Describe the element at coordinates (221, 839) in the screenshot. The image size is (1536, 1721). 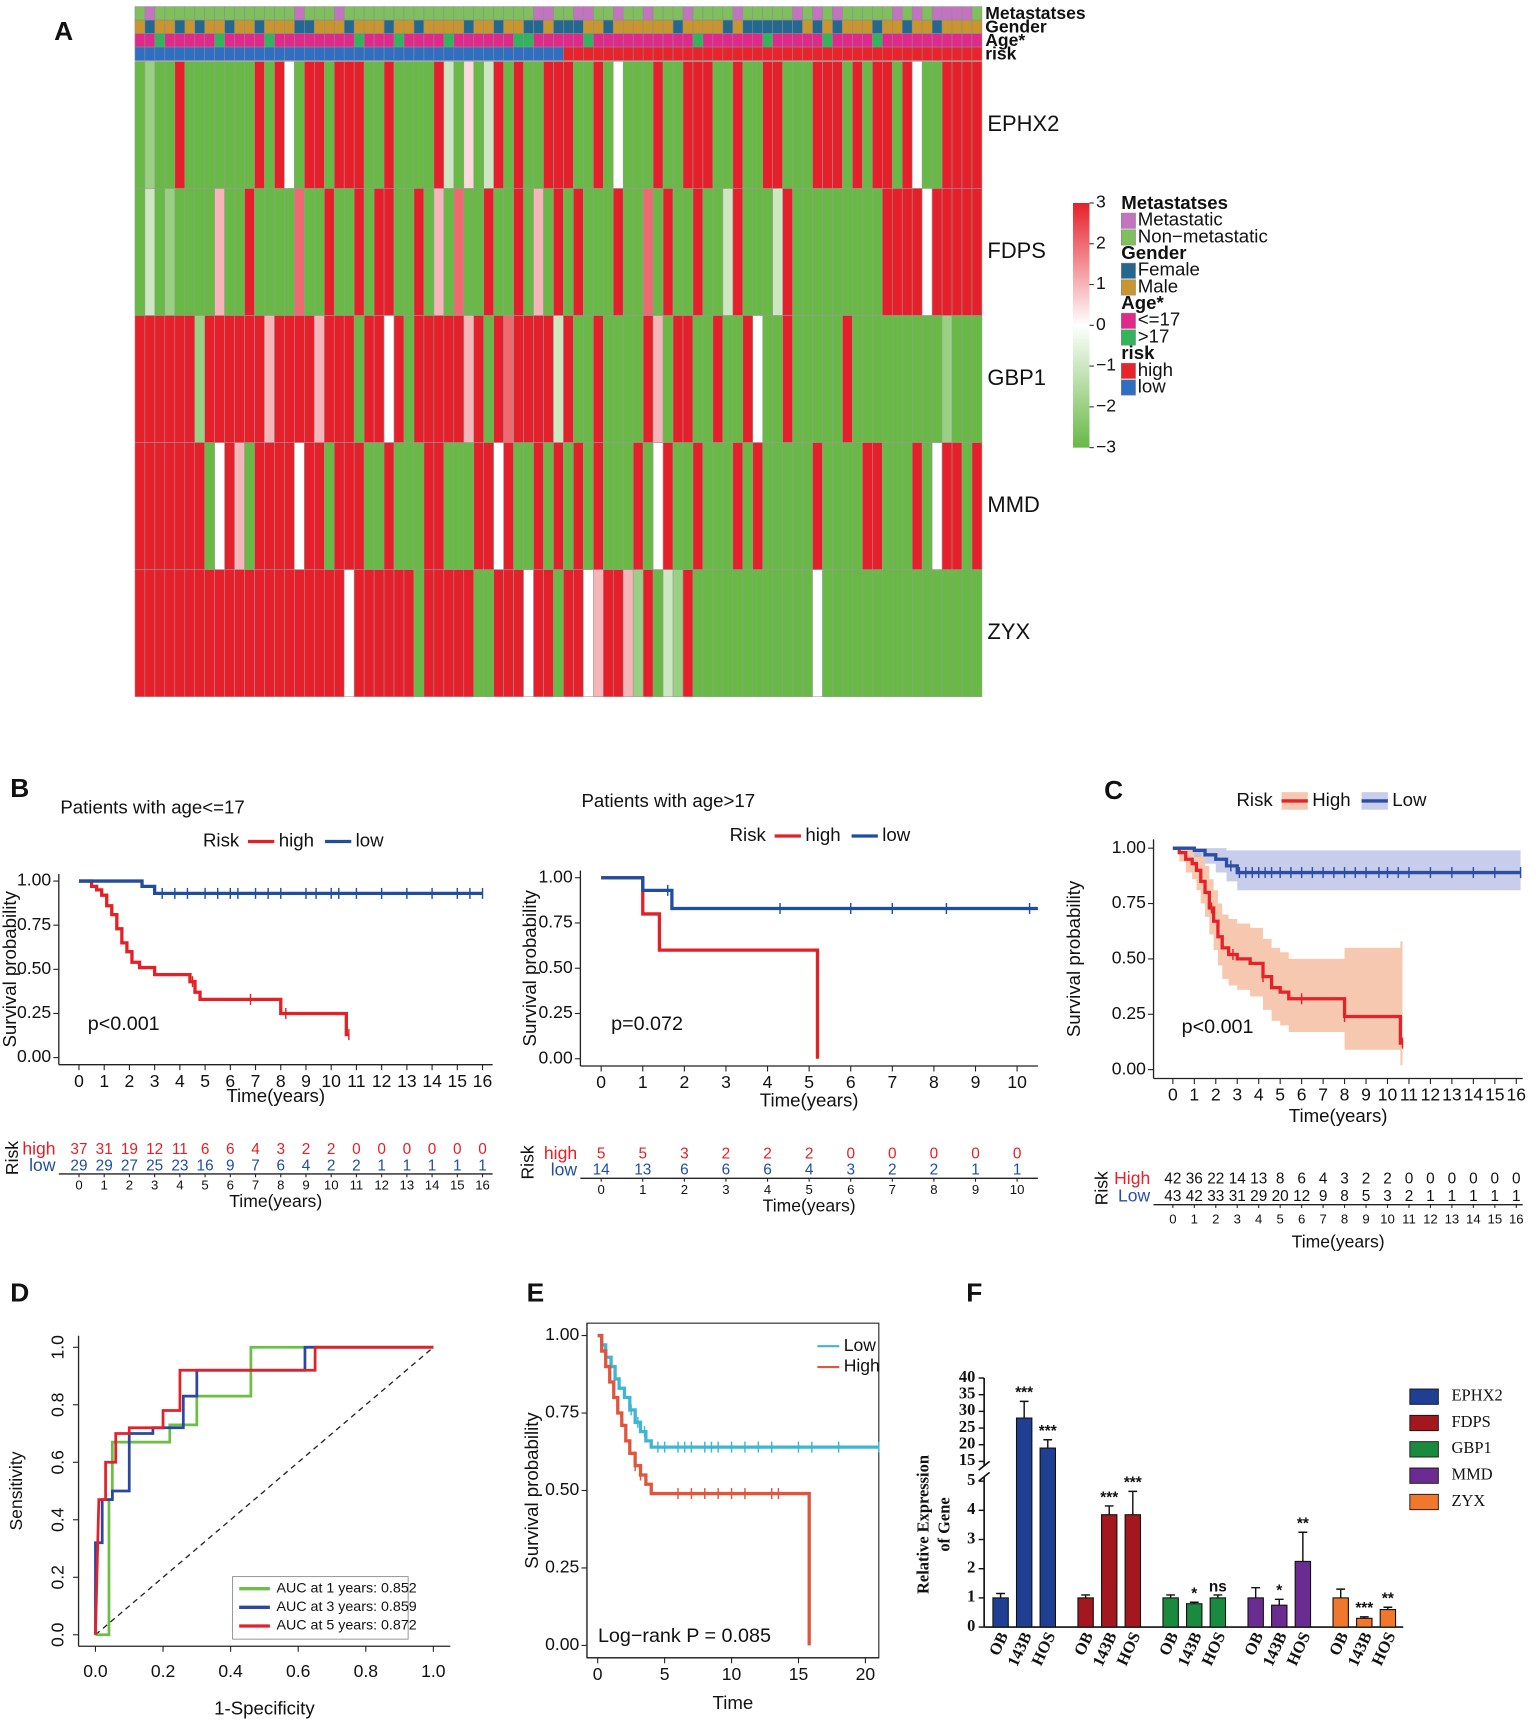
I see `legend-title: Risk` at that location.